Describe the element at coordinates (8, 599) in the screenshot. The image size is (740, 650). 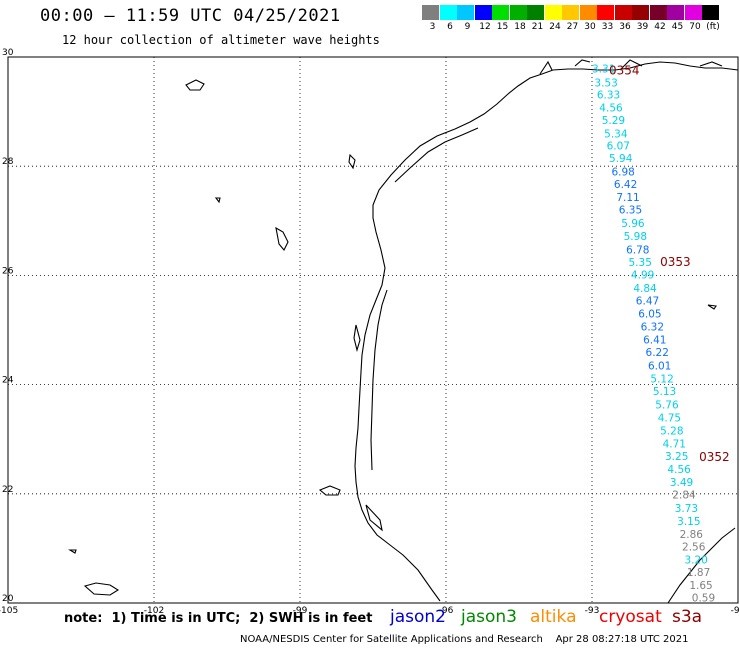
I see `lat-label: 20` at that location.